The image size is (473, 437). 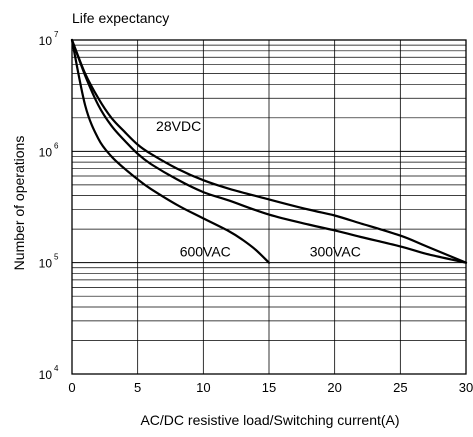 What do you see at coordinates (56, 145) in the screenshot?
I see `svg-text: 6` at bounding box center [56, 145].